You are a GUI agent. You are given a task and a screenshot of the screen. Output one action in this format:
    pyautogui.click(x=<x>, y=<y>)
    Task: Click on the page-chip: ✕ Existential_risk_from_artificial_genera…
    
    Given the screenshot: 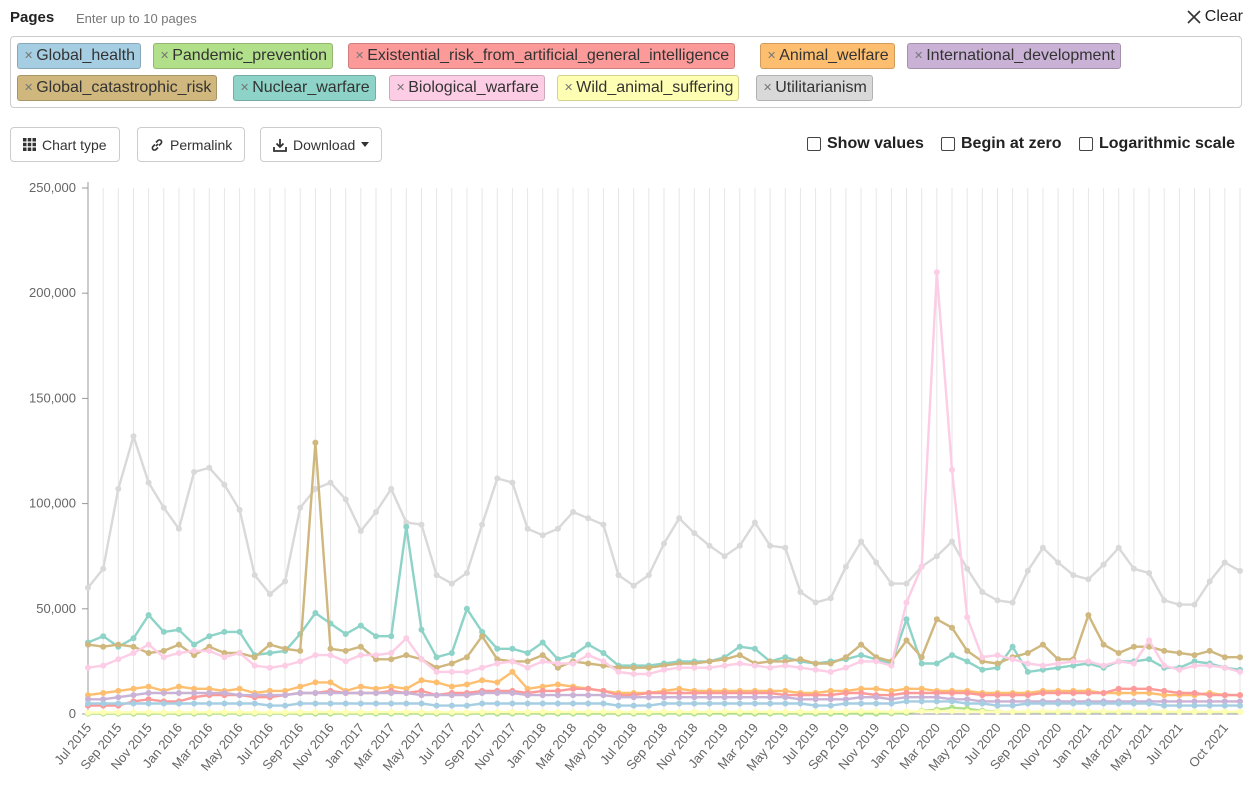 What is the action you would take?
    pyautogui.click(x=542, y=56)
    